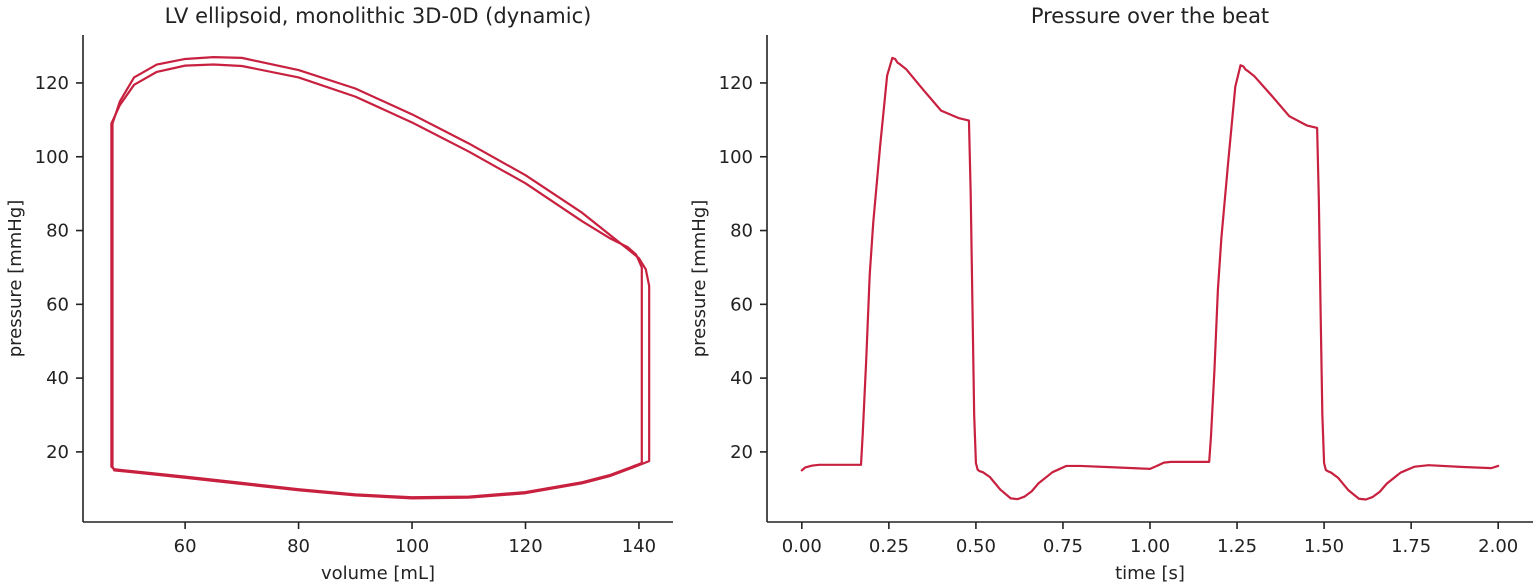  What do you see at coordinates (298, 546) in the screenshot?
I see `x-tick-label: 80` at bounding box center [298, 546].